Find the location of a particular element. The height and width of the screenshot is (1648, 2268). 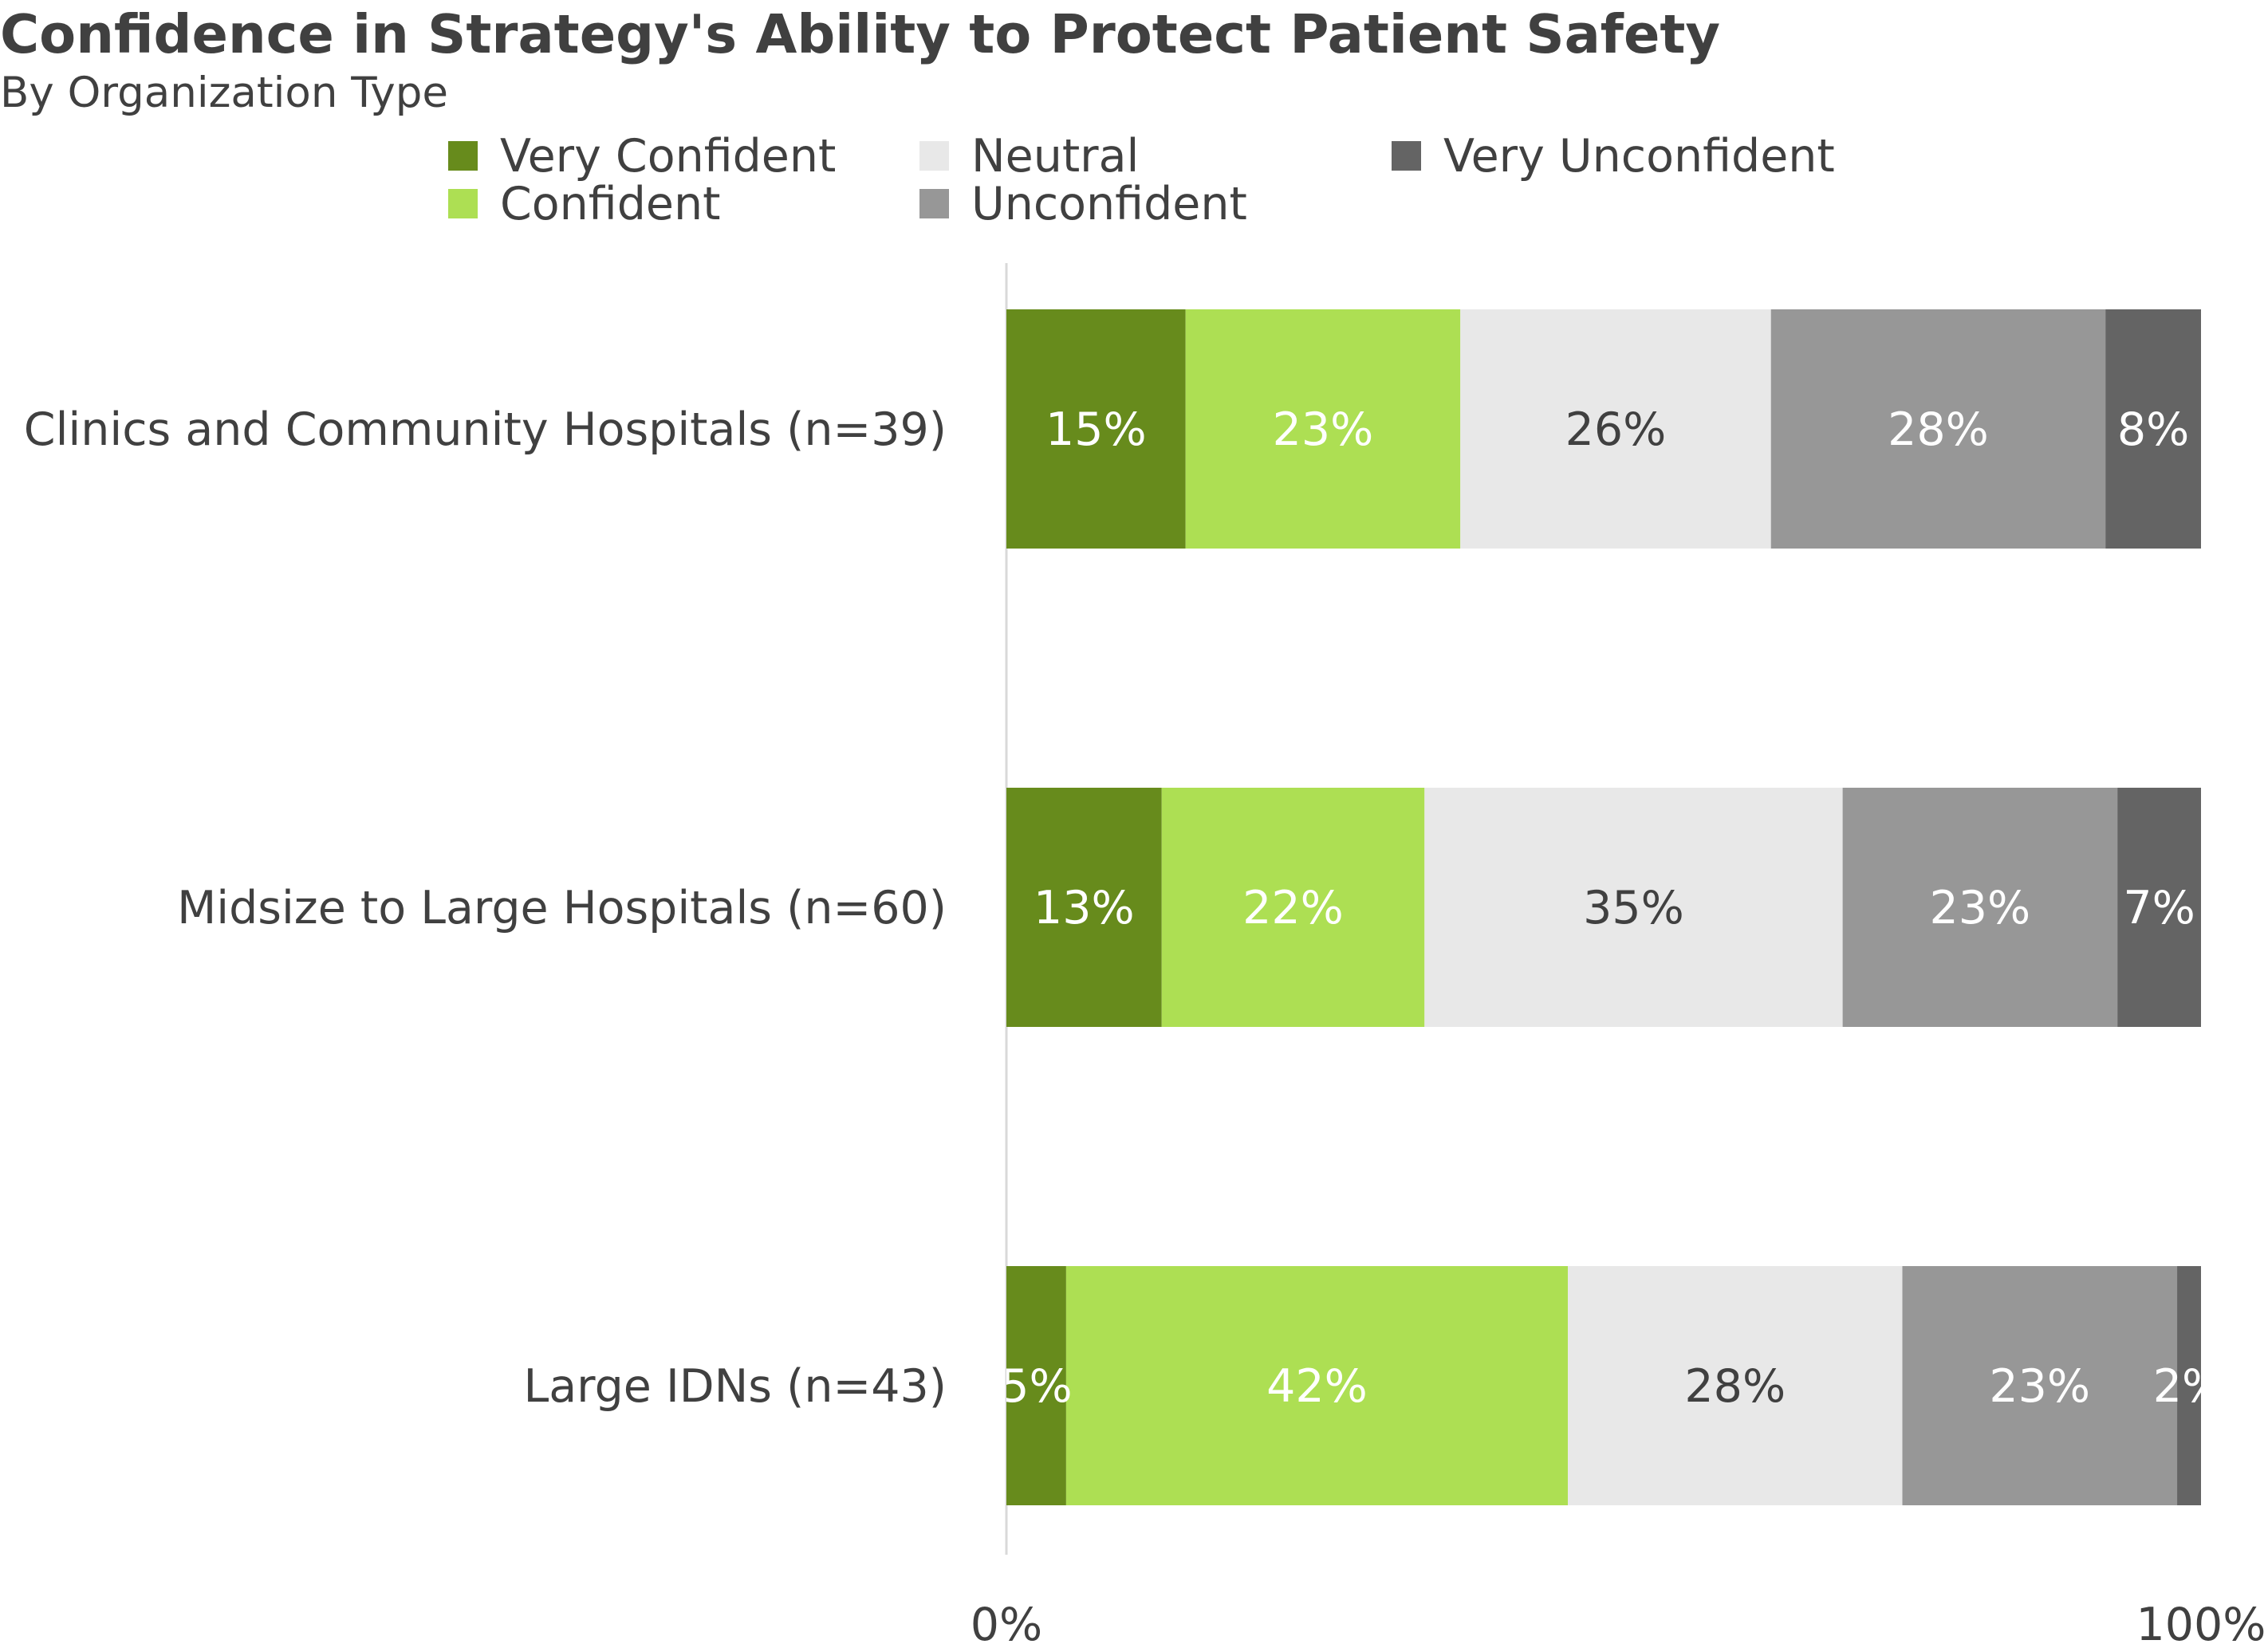

data-label: 2% is located at coordinates (2189, 1386).